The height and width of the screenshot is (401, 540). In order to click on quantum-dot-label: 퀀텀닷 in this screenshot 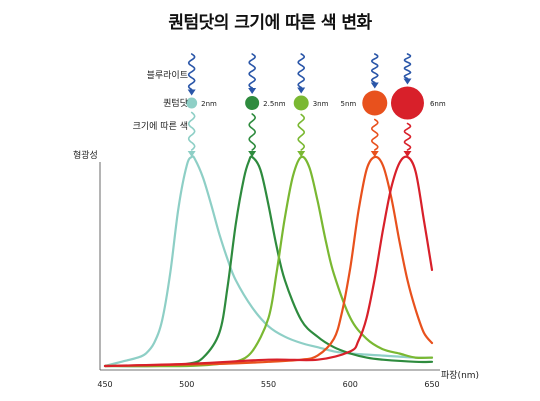, I will do `click(175, 103)`.